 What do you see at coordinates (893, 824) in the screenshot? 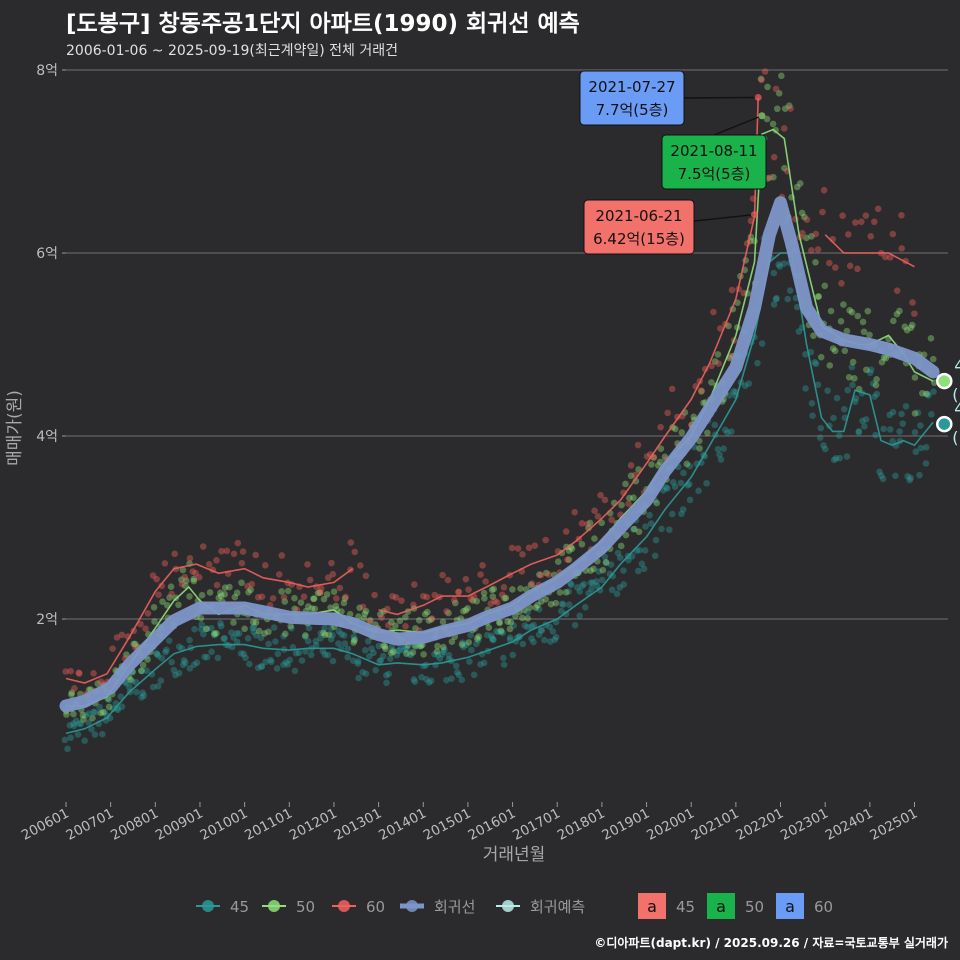
I see `x-tick-label: 202501` at bounding box center [893, 824].